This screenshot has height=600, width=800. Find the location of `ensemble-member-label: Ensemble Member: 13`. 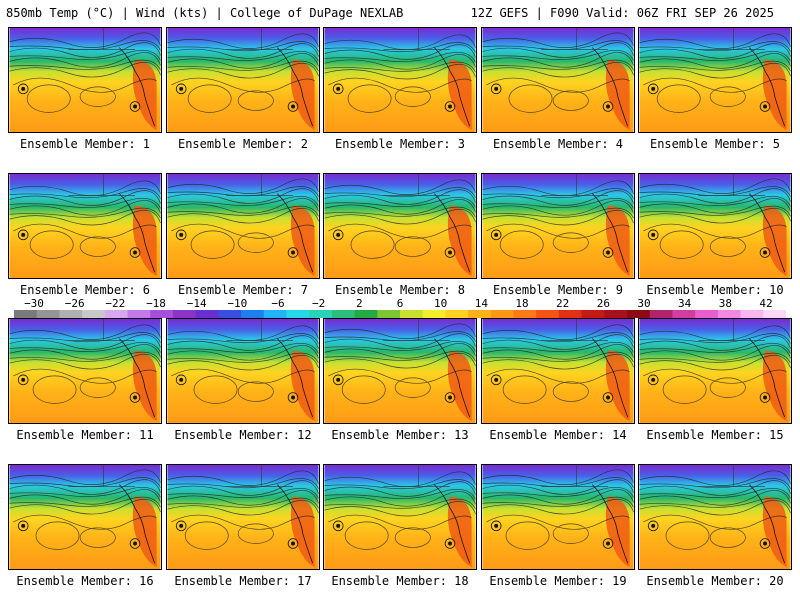

ensemble-member-label: Ensemble Member: 13 is located at coordinates (400, 435).